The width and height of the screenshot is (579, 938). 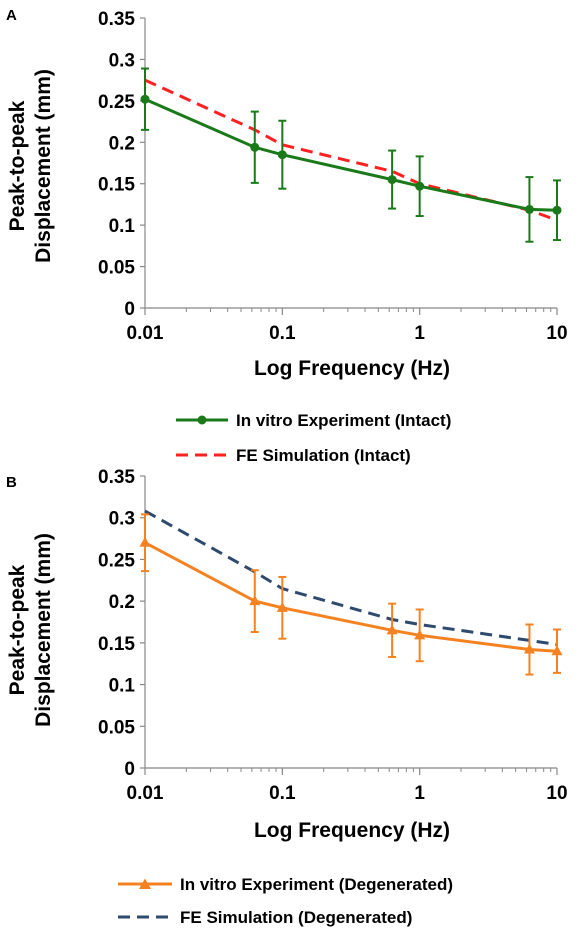 What do you see at coordinates (202, 420) in the screenshot?
I see `legend-marker-intact-experiment` at bounding box center [202, 420].